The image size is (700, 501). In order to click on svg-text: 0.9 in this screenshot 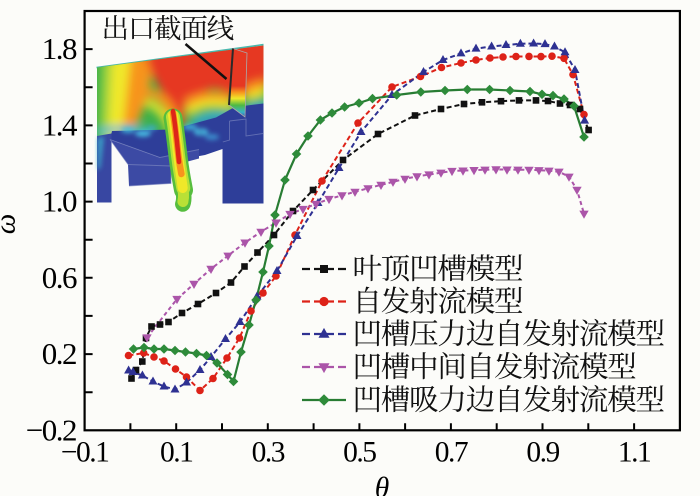, I will do `click(542, 453)`.